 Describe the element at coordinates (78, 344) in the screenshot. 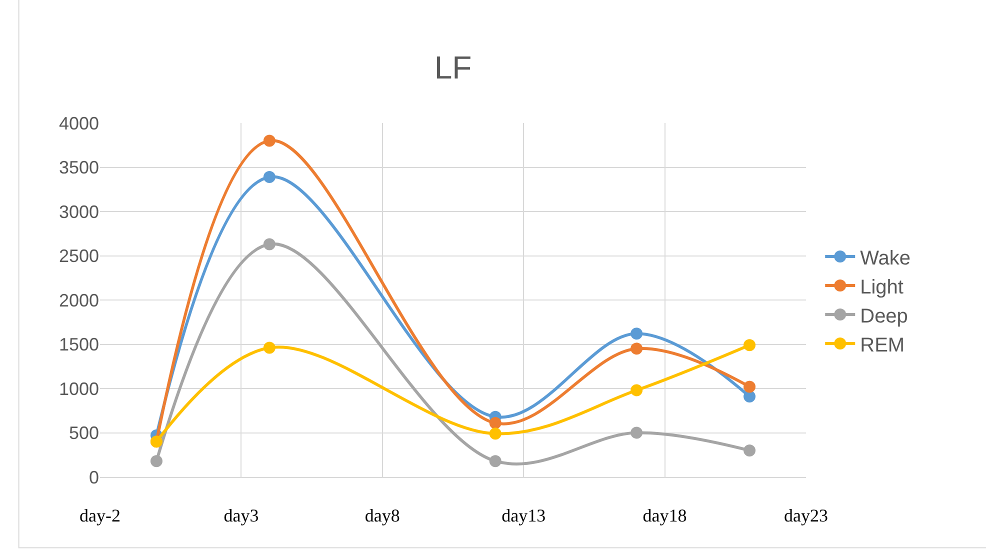

I see `y-tick-label: 1500` at that location.